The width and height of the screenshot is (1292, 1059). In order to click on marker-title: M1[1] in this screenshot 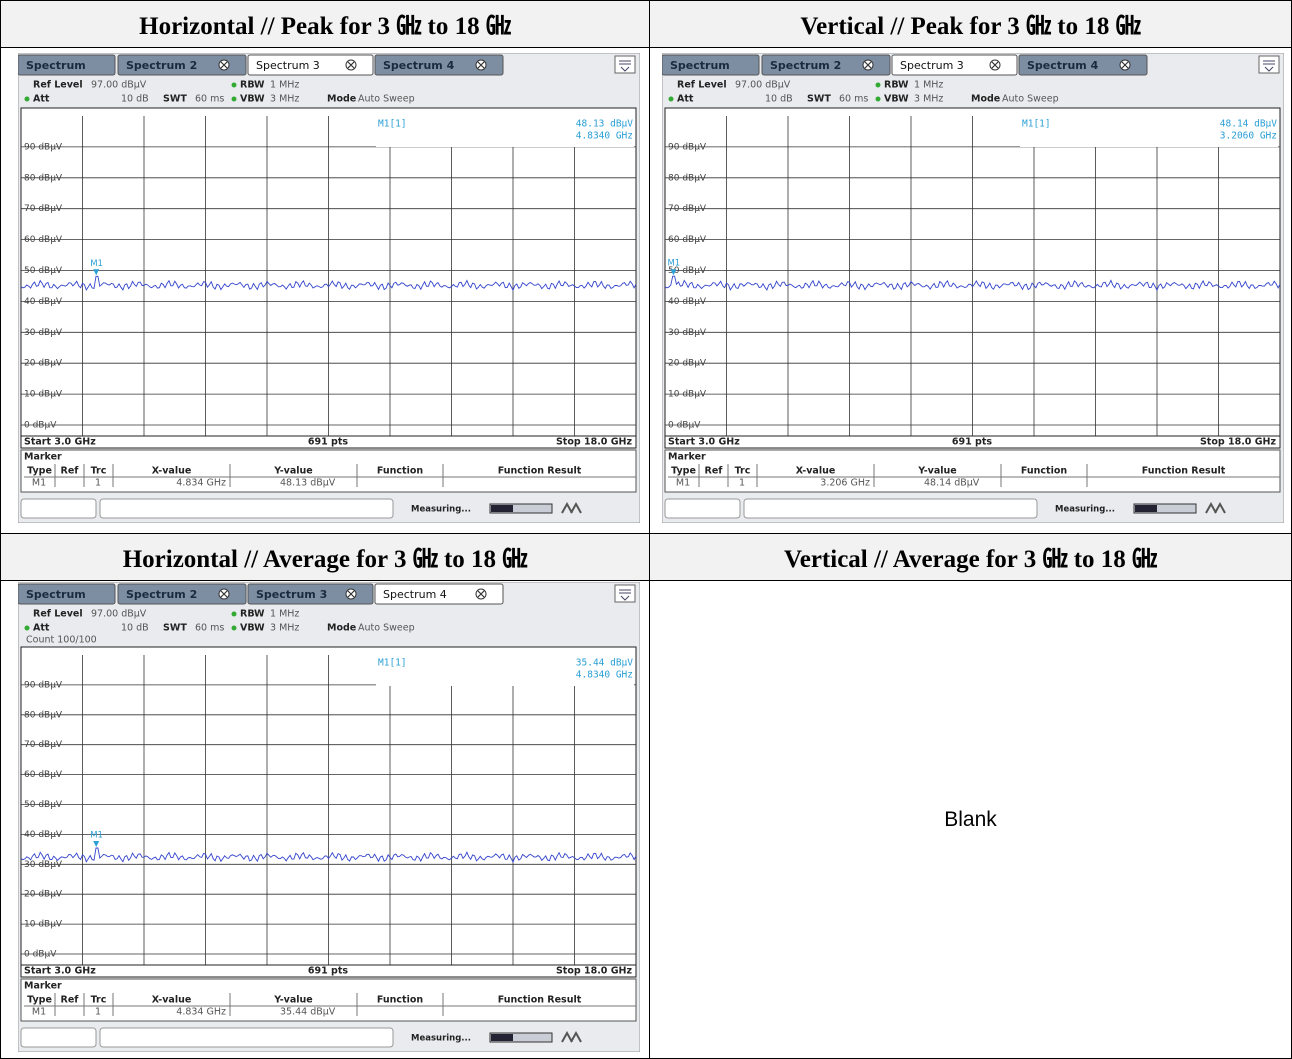, I will do `click(1036, 124)`.